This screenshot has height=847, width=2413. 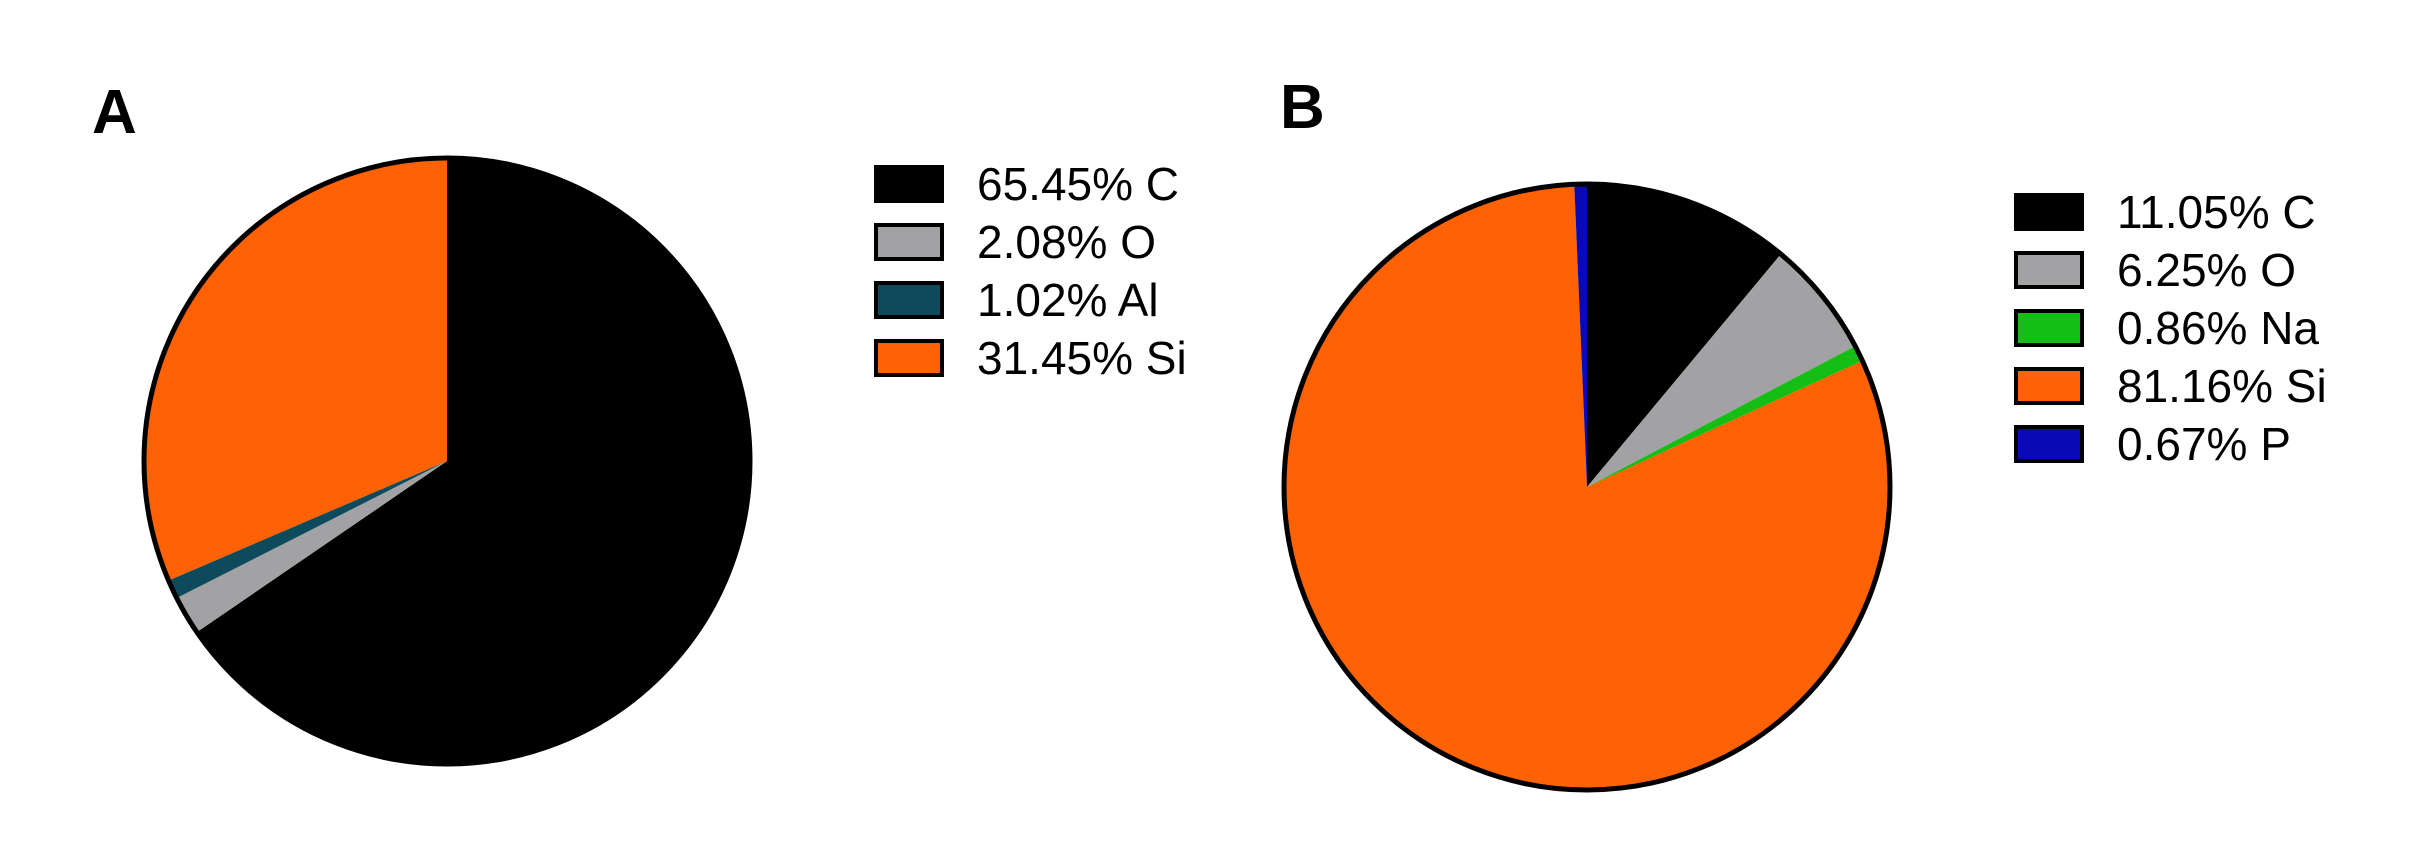 I want to click on legend-label: 0.67% P, so click(x=2204, y=444).